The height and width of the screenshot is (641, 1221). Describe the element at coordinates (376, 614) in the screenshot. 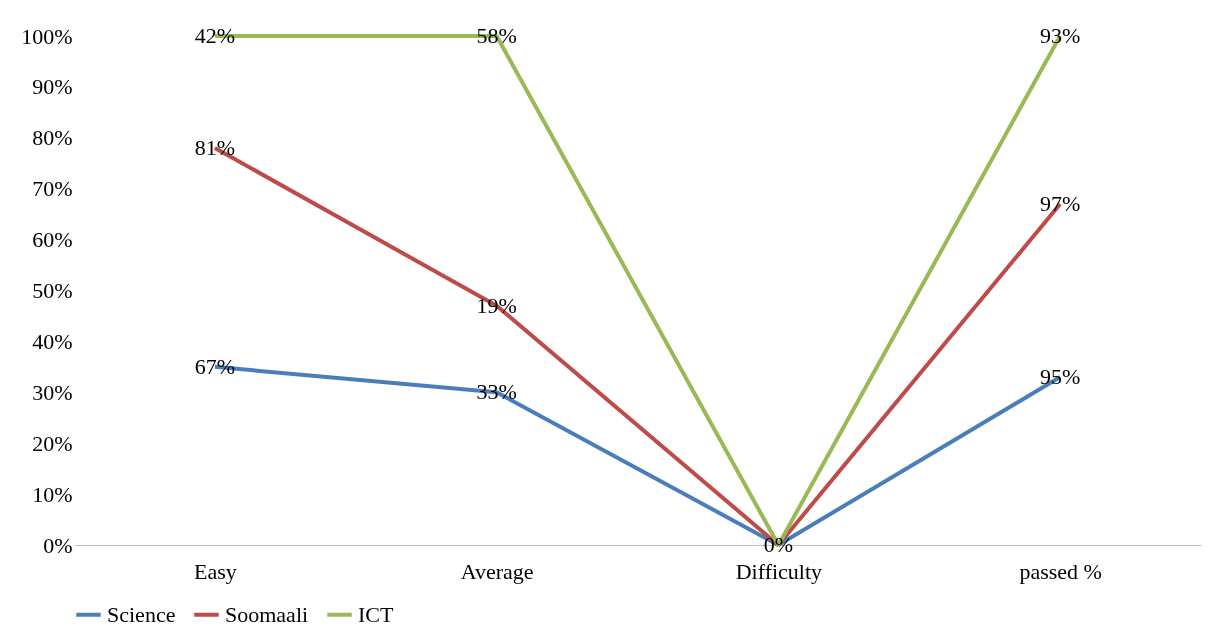

I see `legend-label: ICT` at that location.